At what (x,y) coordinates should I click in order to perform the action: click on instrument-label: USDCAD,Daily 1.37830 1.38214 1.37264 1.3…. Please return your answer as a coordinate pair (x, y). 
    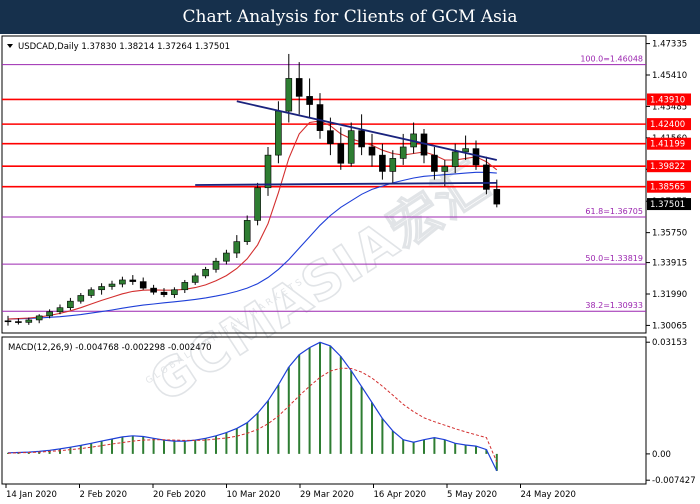
    Looking at the image, I should click on (124, 47).